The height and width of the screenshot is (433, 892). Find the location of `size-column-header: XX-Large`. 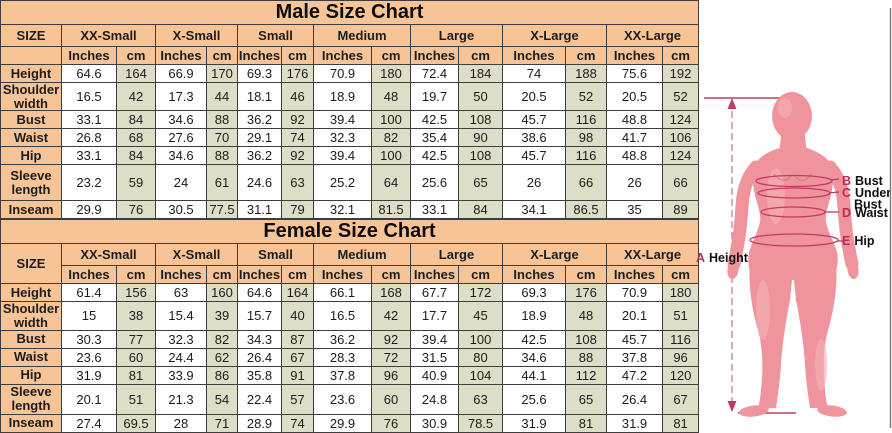

size-column-header: XX-Large is located at coordinates (652, 255).